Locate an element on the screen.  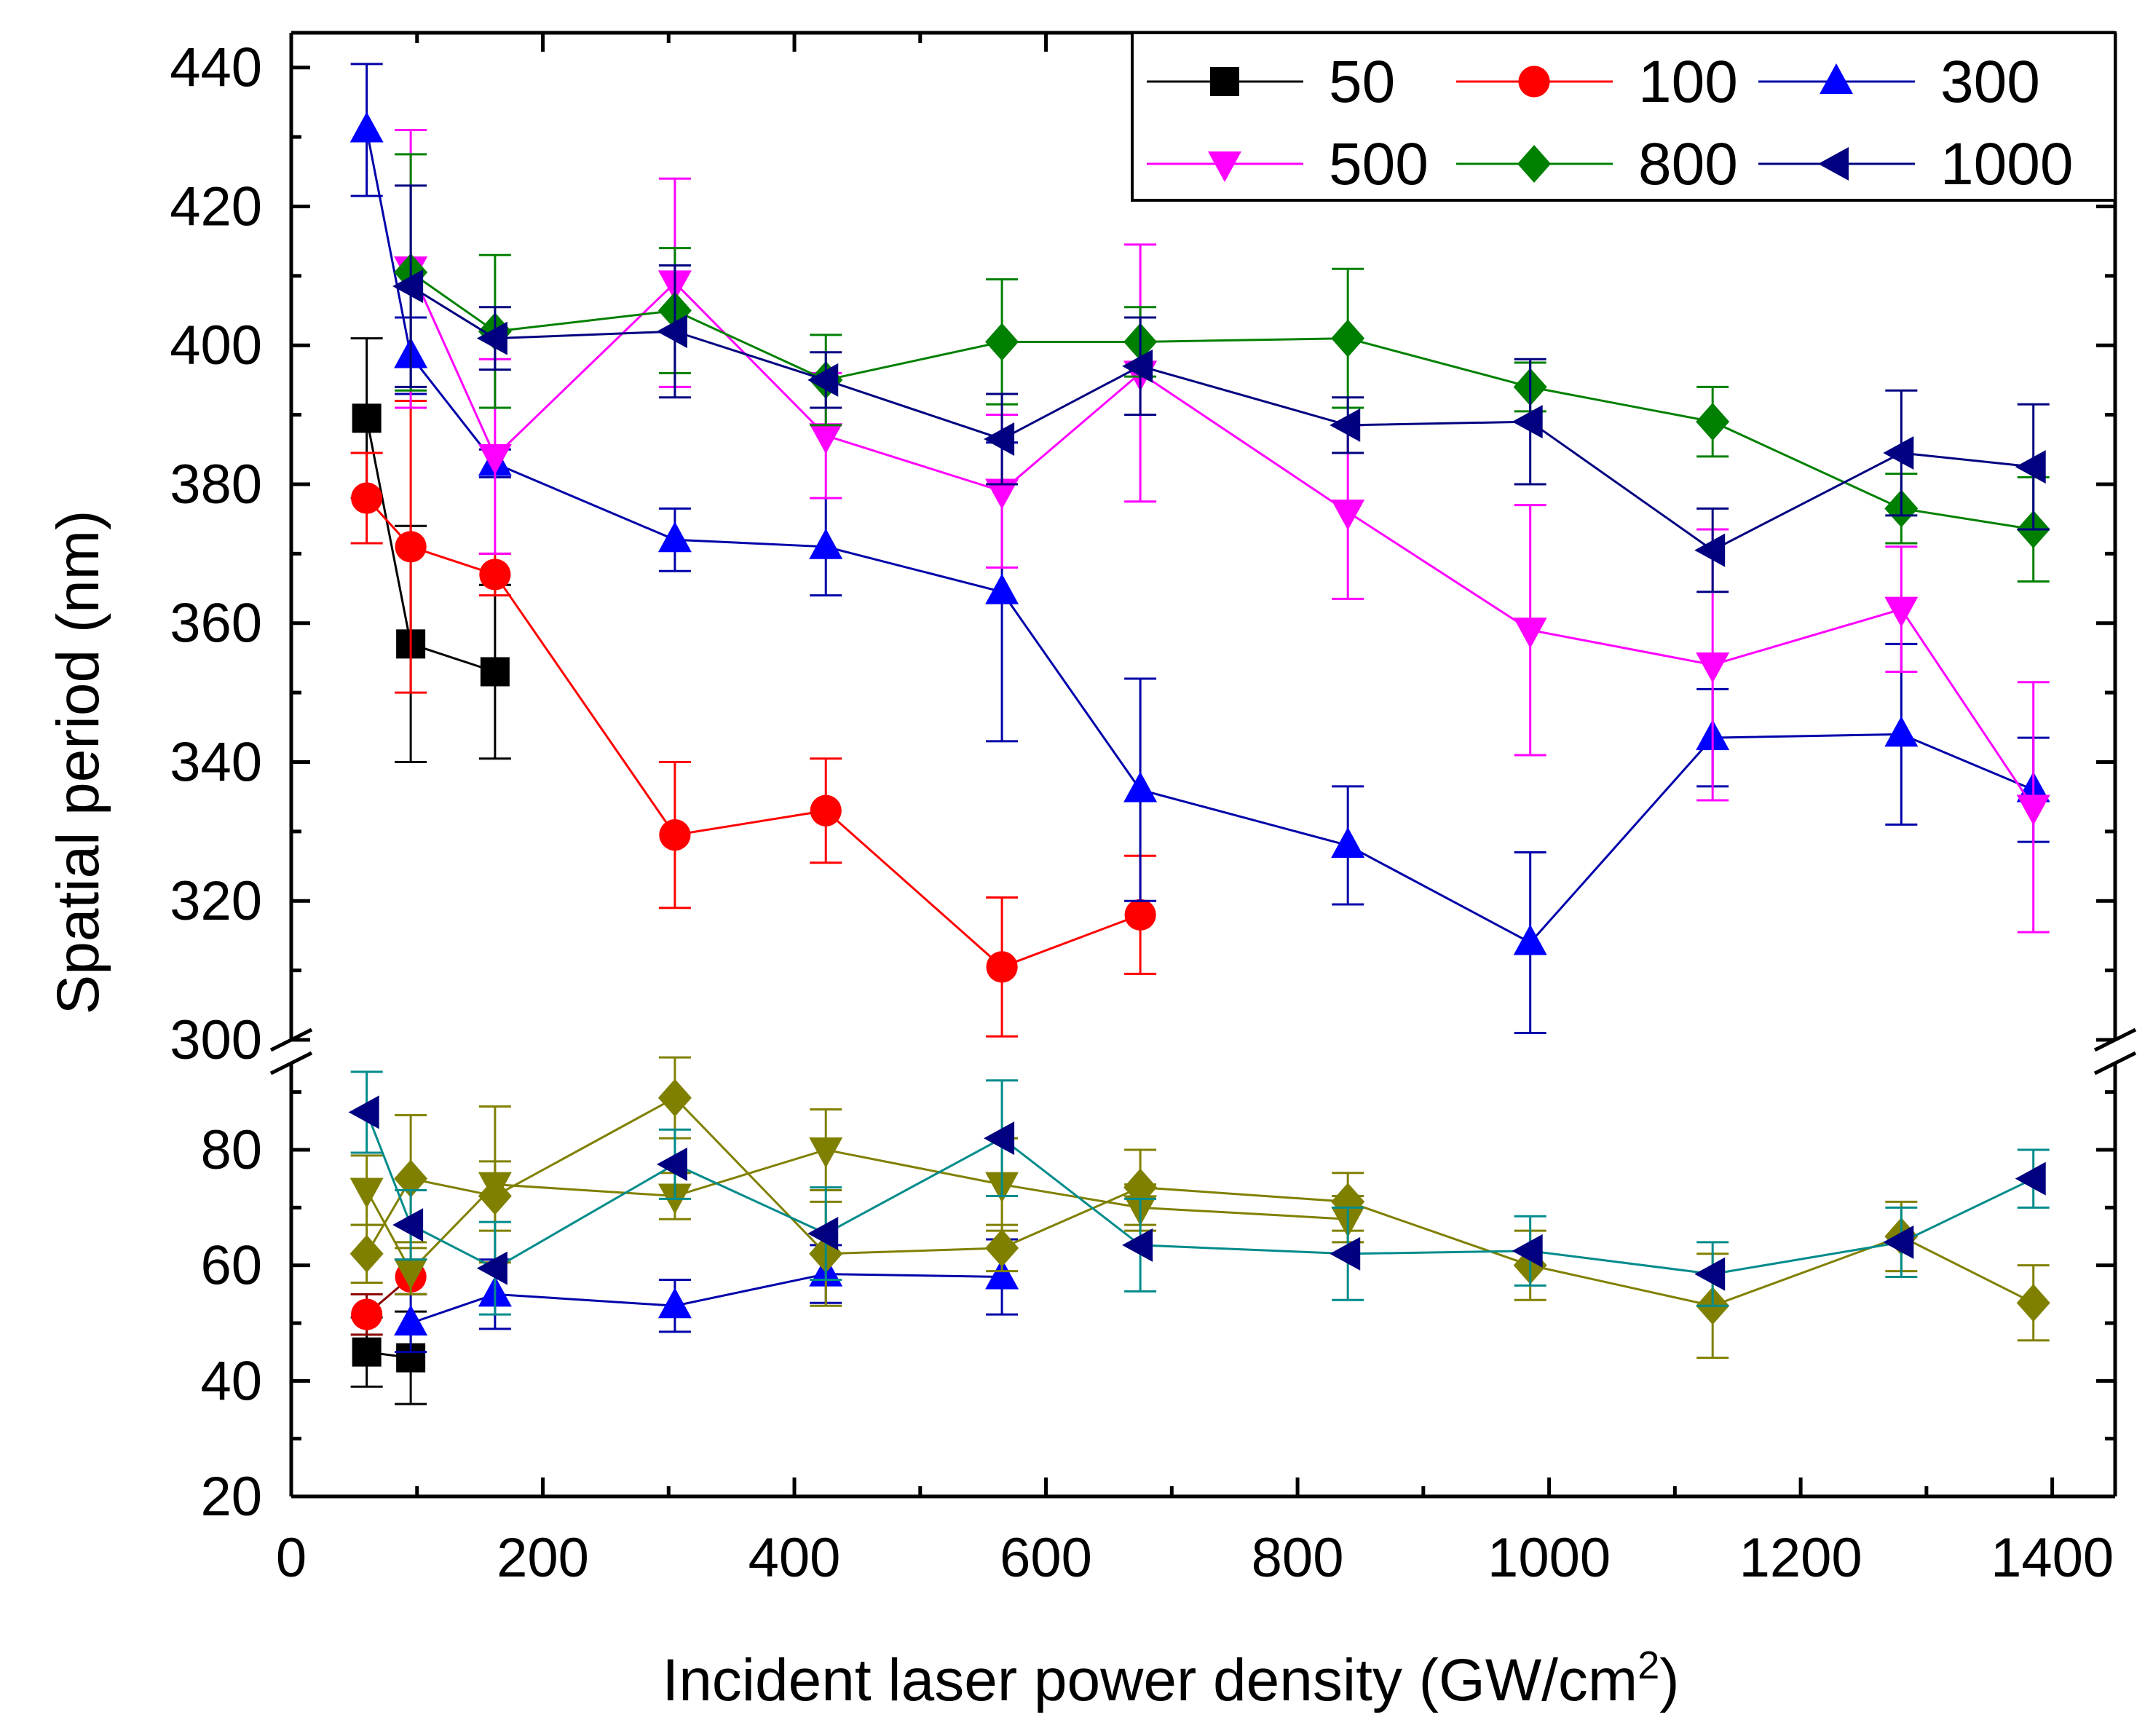
x-axis-title-main: Incident laser power density (GW/cm is located at coordinates (1150, 1680).